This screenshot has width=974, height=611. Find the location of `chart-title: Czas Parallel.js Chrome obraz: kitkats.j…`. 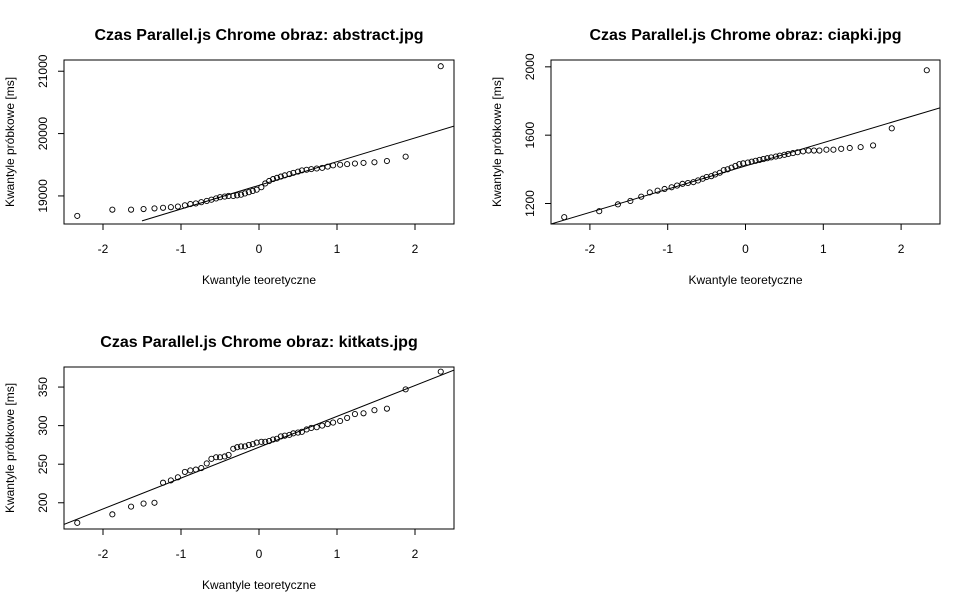

chart-title: Czas Parallel.js Chrome obraz: kitkats.j… is located at coordinates (258, 342).